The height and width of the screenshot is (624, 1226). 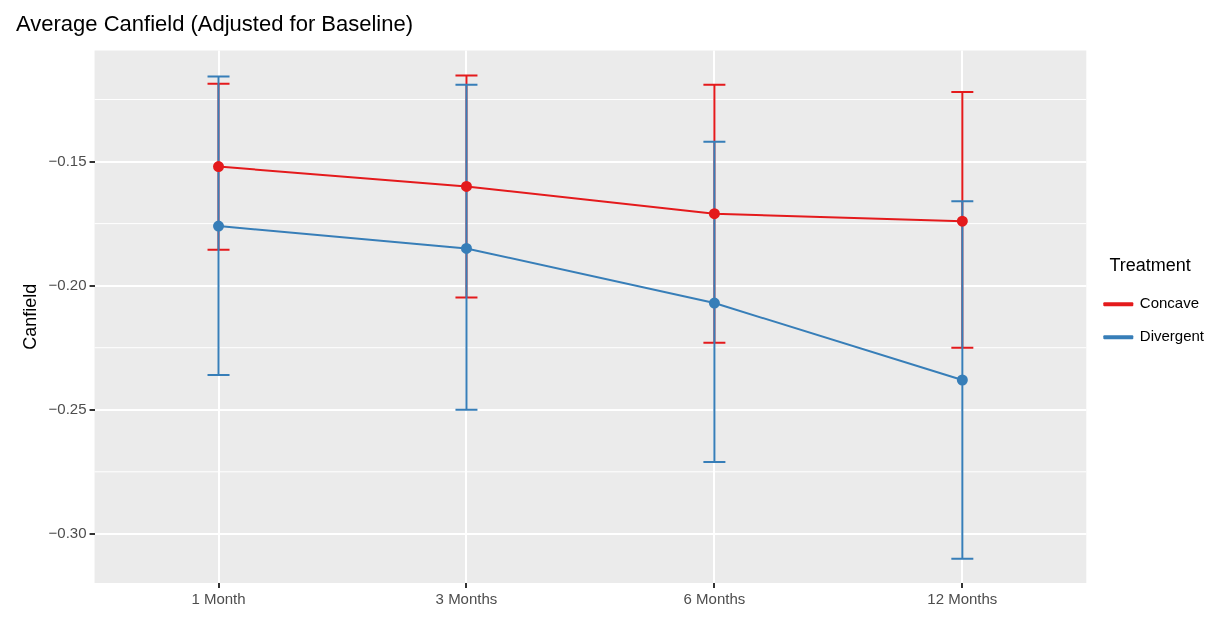 What do you see at coordinates (962, 599) in the screenshot?
I see `x-tick-label: 12 Months` at bounding box center [962, 599].